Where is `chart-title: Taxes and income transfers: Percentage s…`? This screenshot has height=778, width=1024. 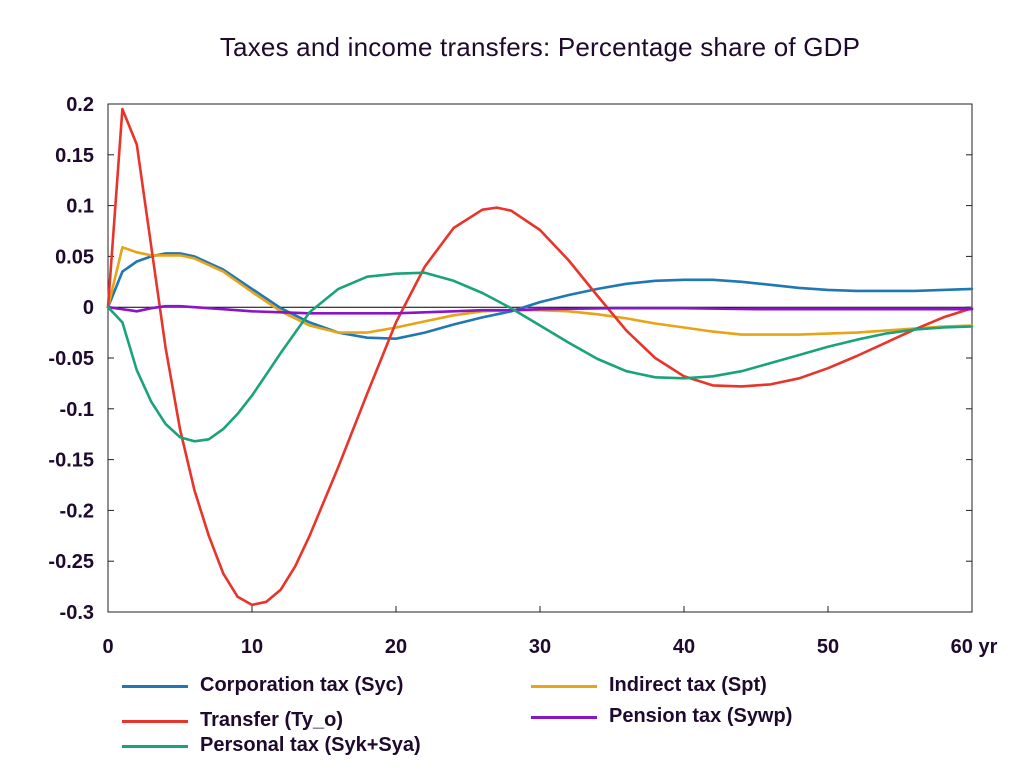
chart-title: Taxes and income transfers: Percentage s… is located at coordinates (540, 47).